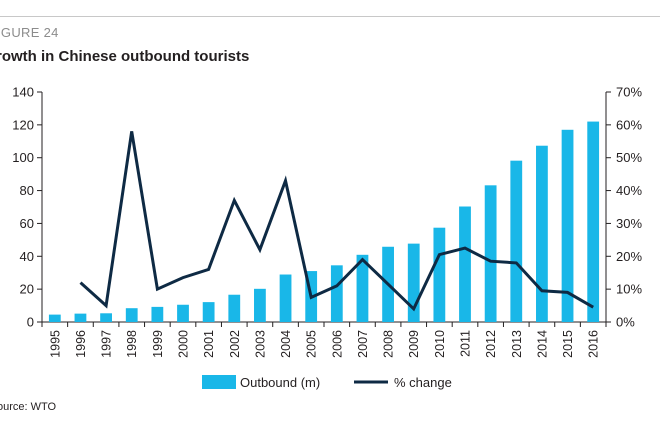 This screenshot has height=423, width=660. Describe the element at coordinates (594, 344) in the screenshot. I see `x-tick-label: 2016` at that location.